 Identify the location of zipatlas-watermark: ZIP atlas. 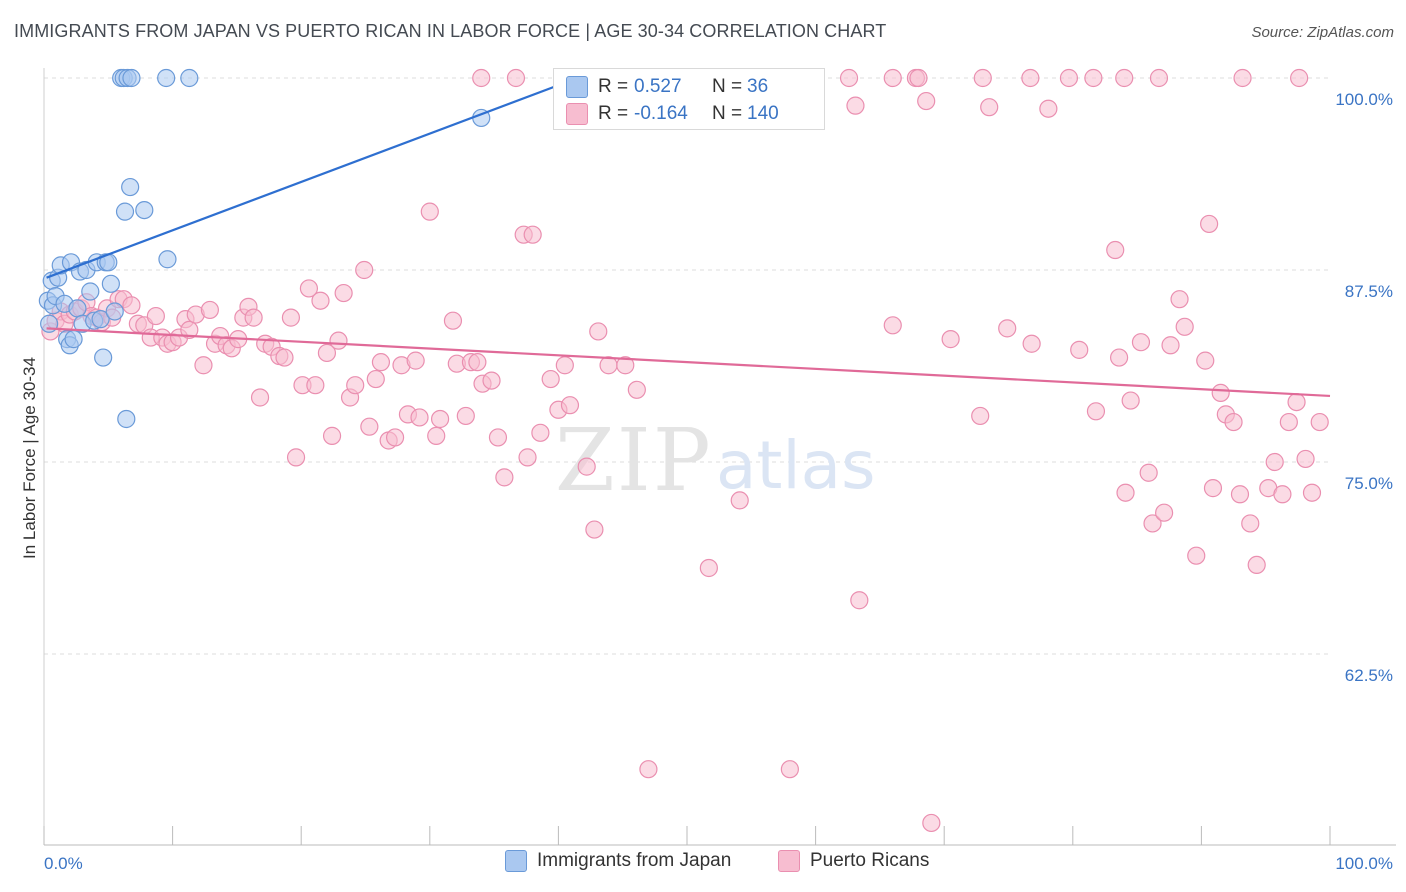
(715, 461).